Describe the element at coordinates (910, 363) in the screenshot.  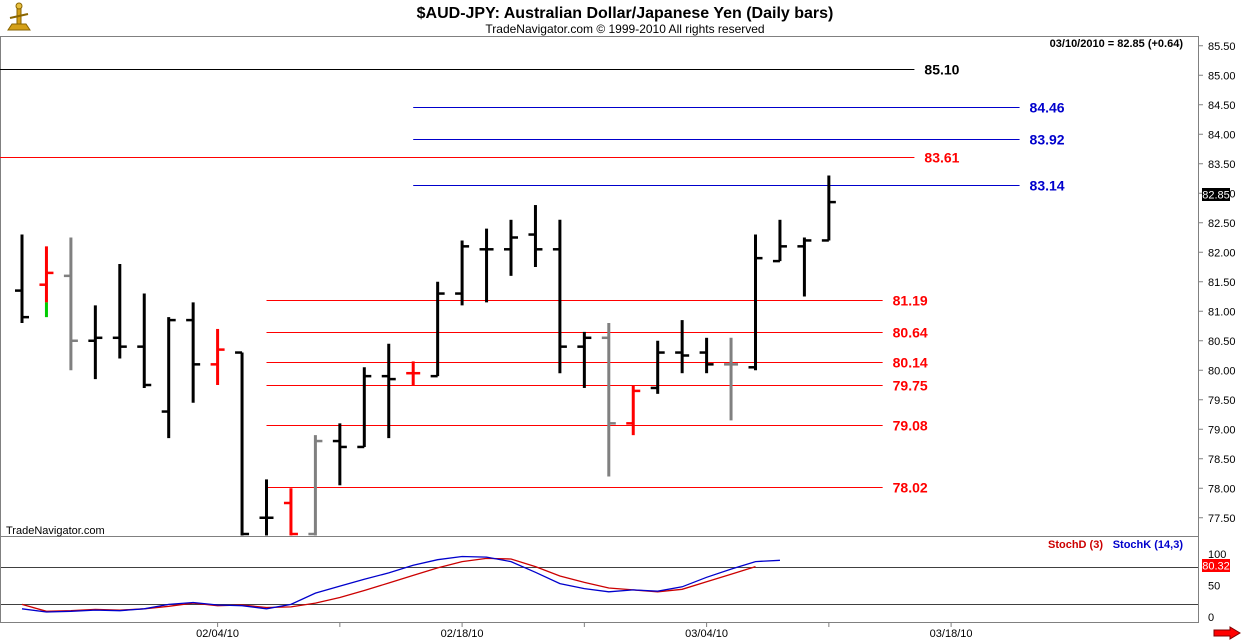
I see `level-label-80.14: 80.14` at that location.